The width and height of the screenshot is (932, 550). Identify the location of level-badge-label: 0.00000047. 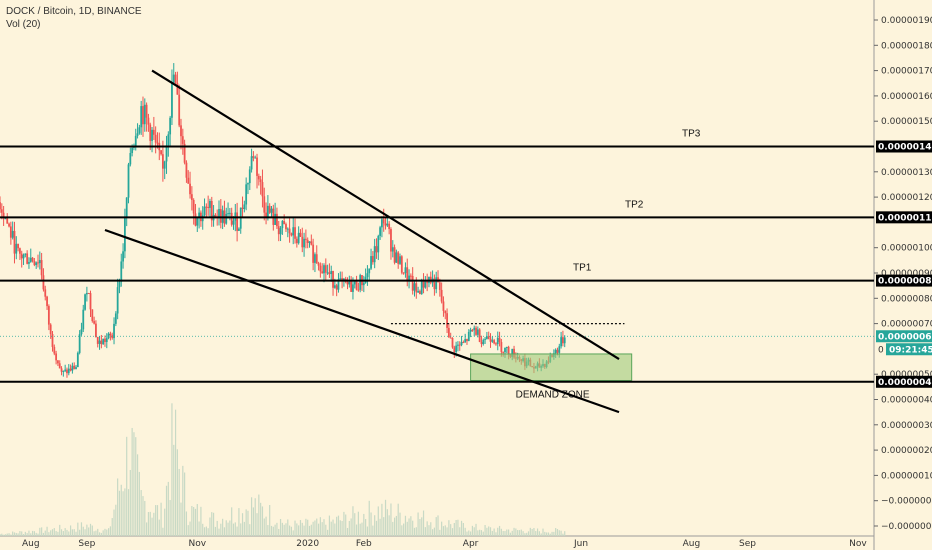
(905, 383).